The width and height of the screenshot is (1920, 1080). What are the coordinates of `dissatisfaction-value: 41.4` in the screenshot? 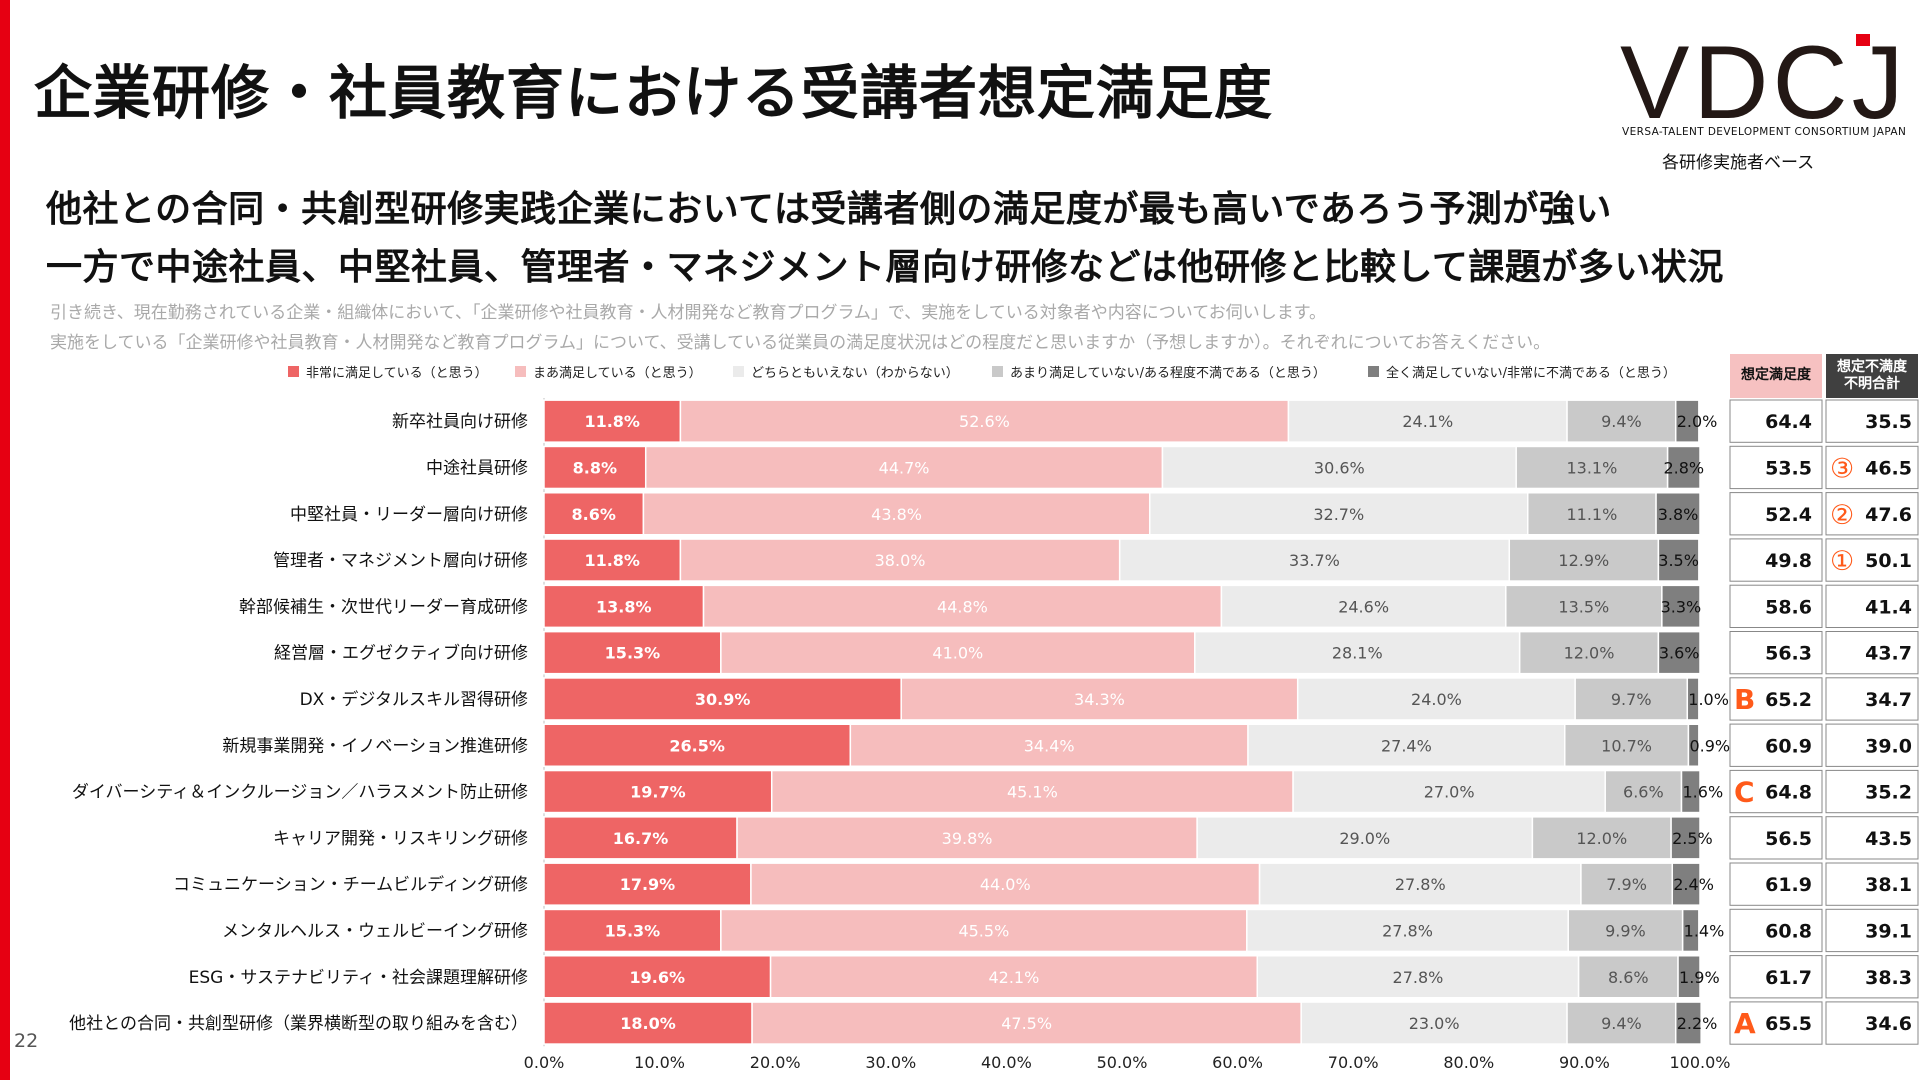 It's located at (1888, 607).